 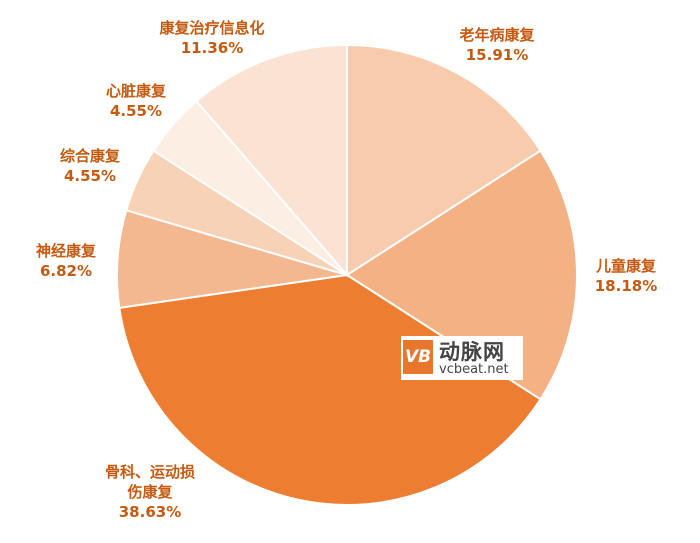 What do you see at coordinates (150, 512) in the screenshot?
I see `value-label: 38.63%` at bounding box center [150, 512].